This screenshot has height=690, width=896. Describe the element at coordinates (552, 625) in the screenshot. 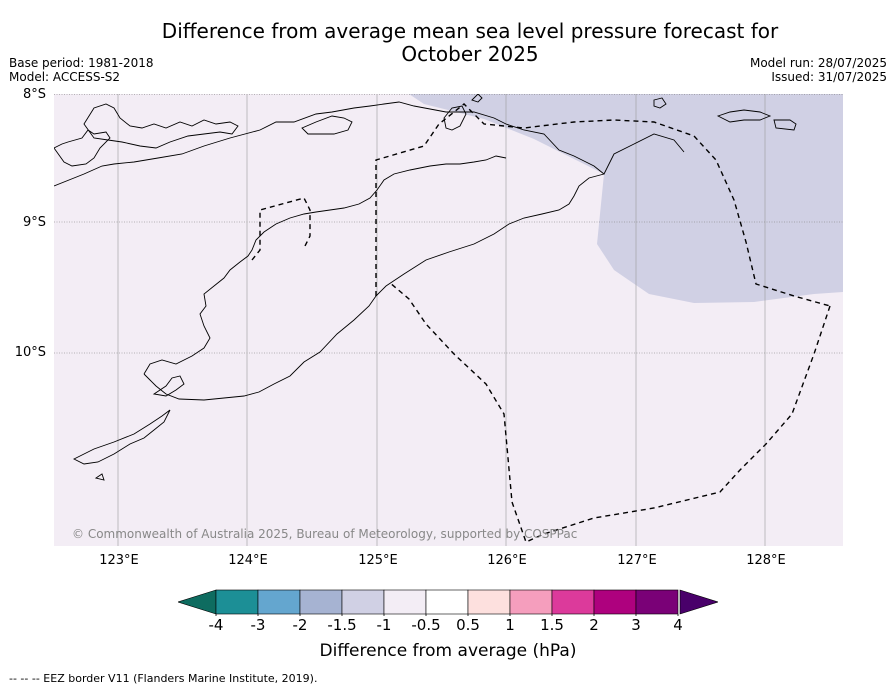

I see `cb-tick-8: 1.5` at that location.